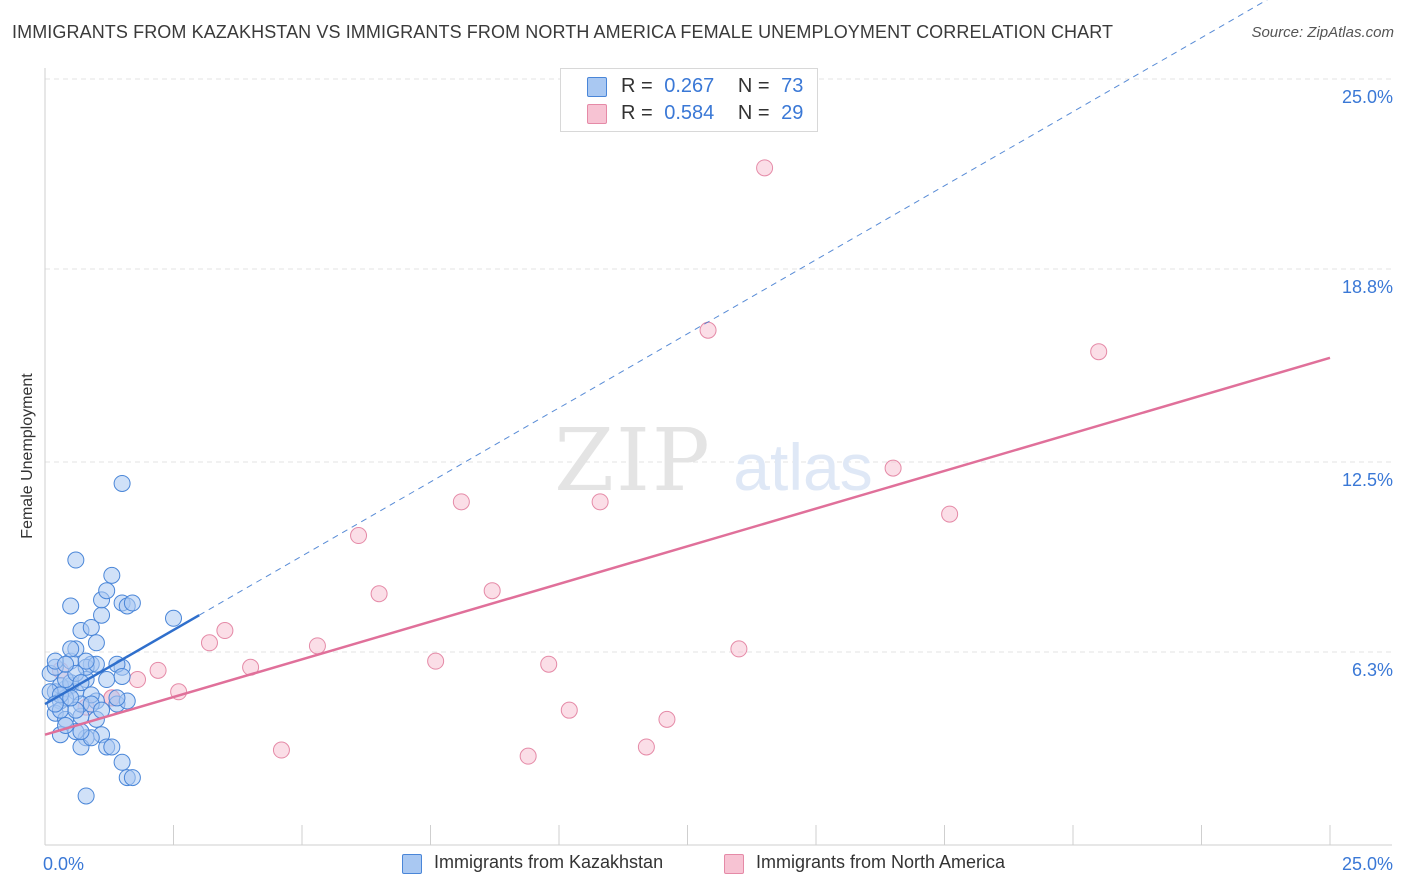 The image size is (1406, 892). What do you see at coordinates (1322, 32) in the screenshot?
I see `source-note: Source: ZipAtlas.com` at bounding box center [1322, 32].